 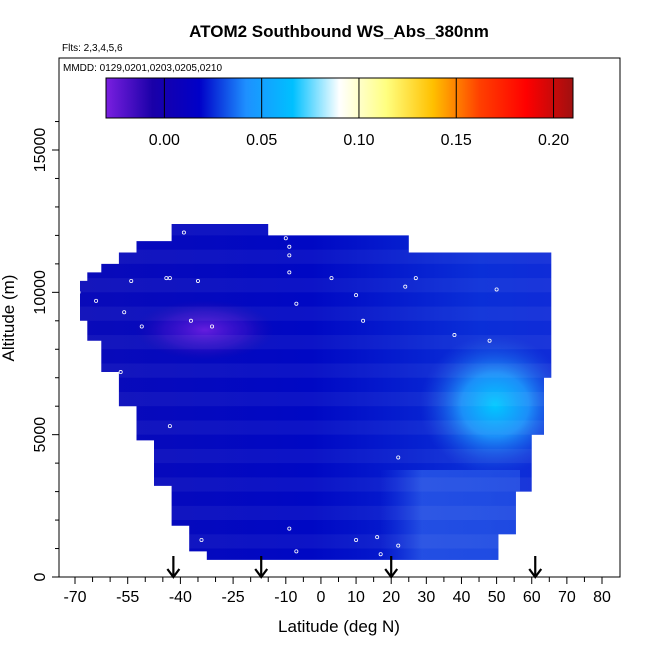 What do you see at coordinates (261, 140) in the screenshot?
I see `colorbar-tick-label: 0.05` at bounding box center [261, 140].